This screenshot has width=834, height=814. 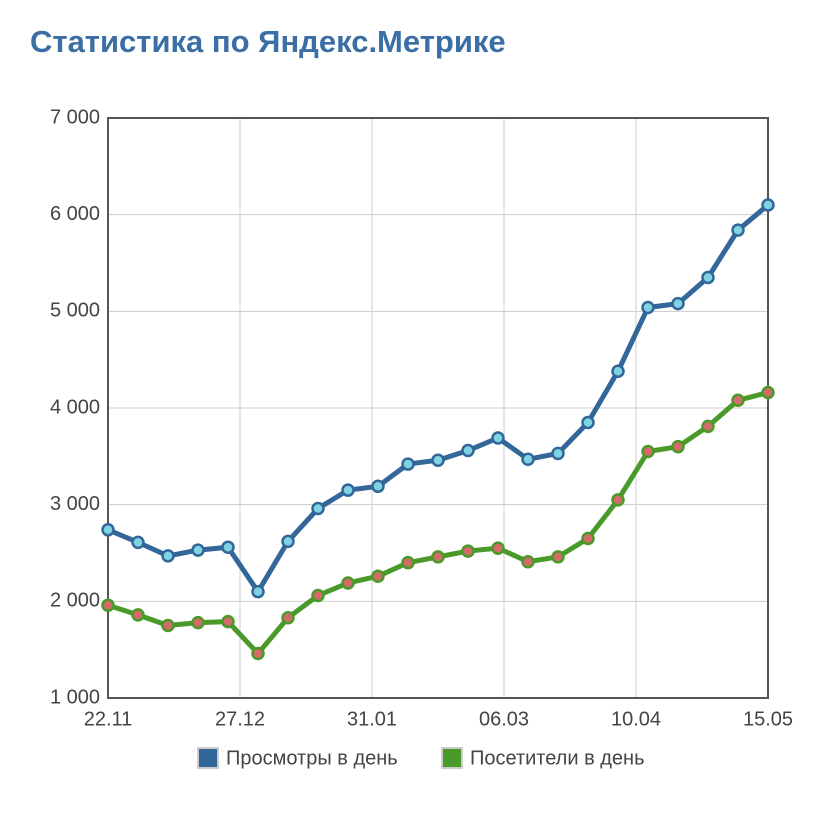 What do you see at coordinates (75, 697) in the screenshot?
I see `y-tick-label: 1 000` at bounding box center [75, 697].